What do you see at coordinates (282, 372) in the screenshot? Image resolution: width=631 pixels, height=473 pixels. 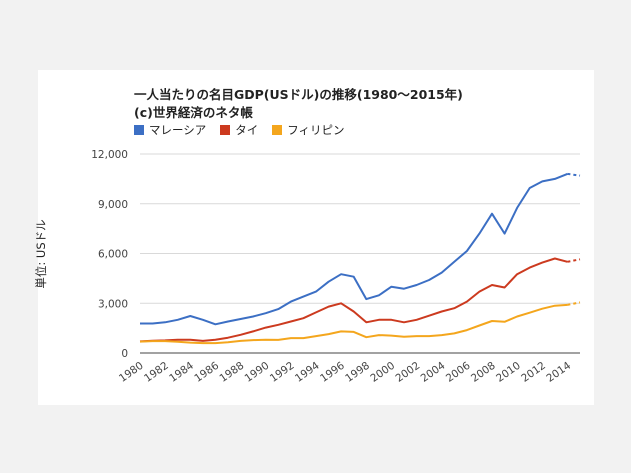 I see `x-tick-label: 1992` at bounding box center [282, 372].